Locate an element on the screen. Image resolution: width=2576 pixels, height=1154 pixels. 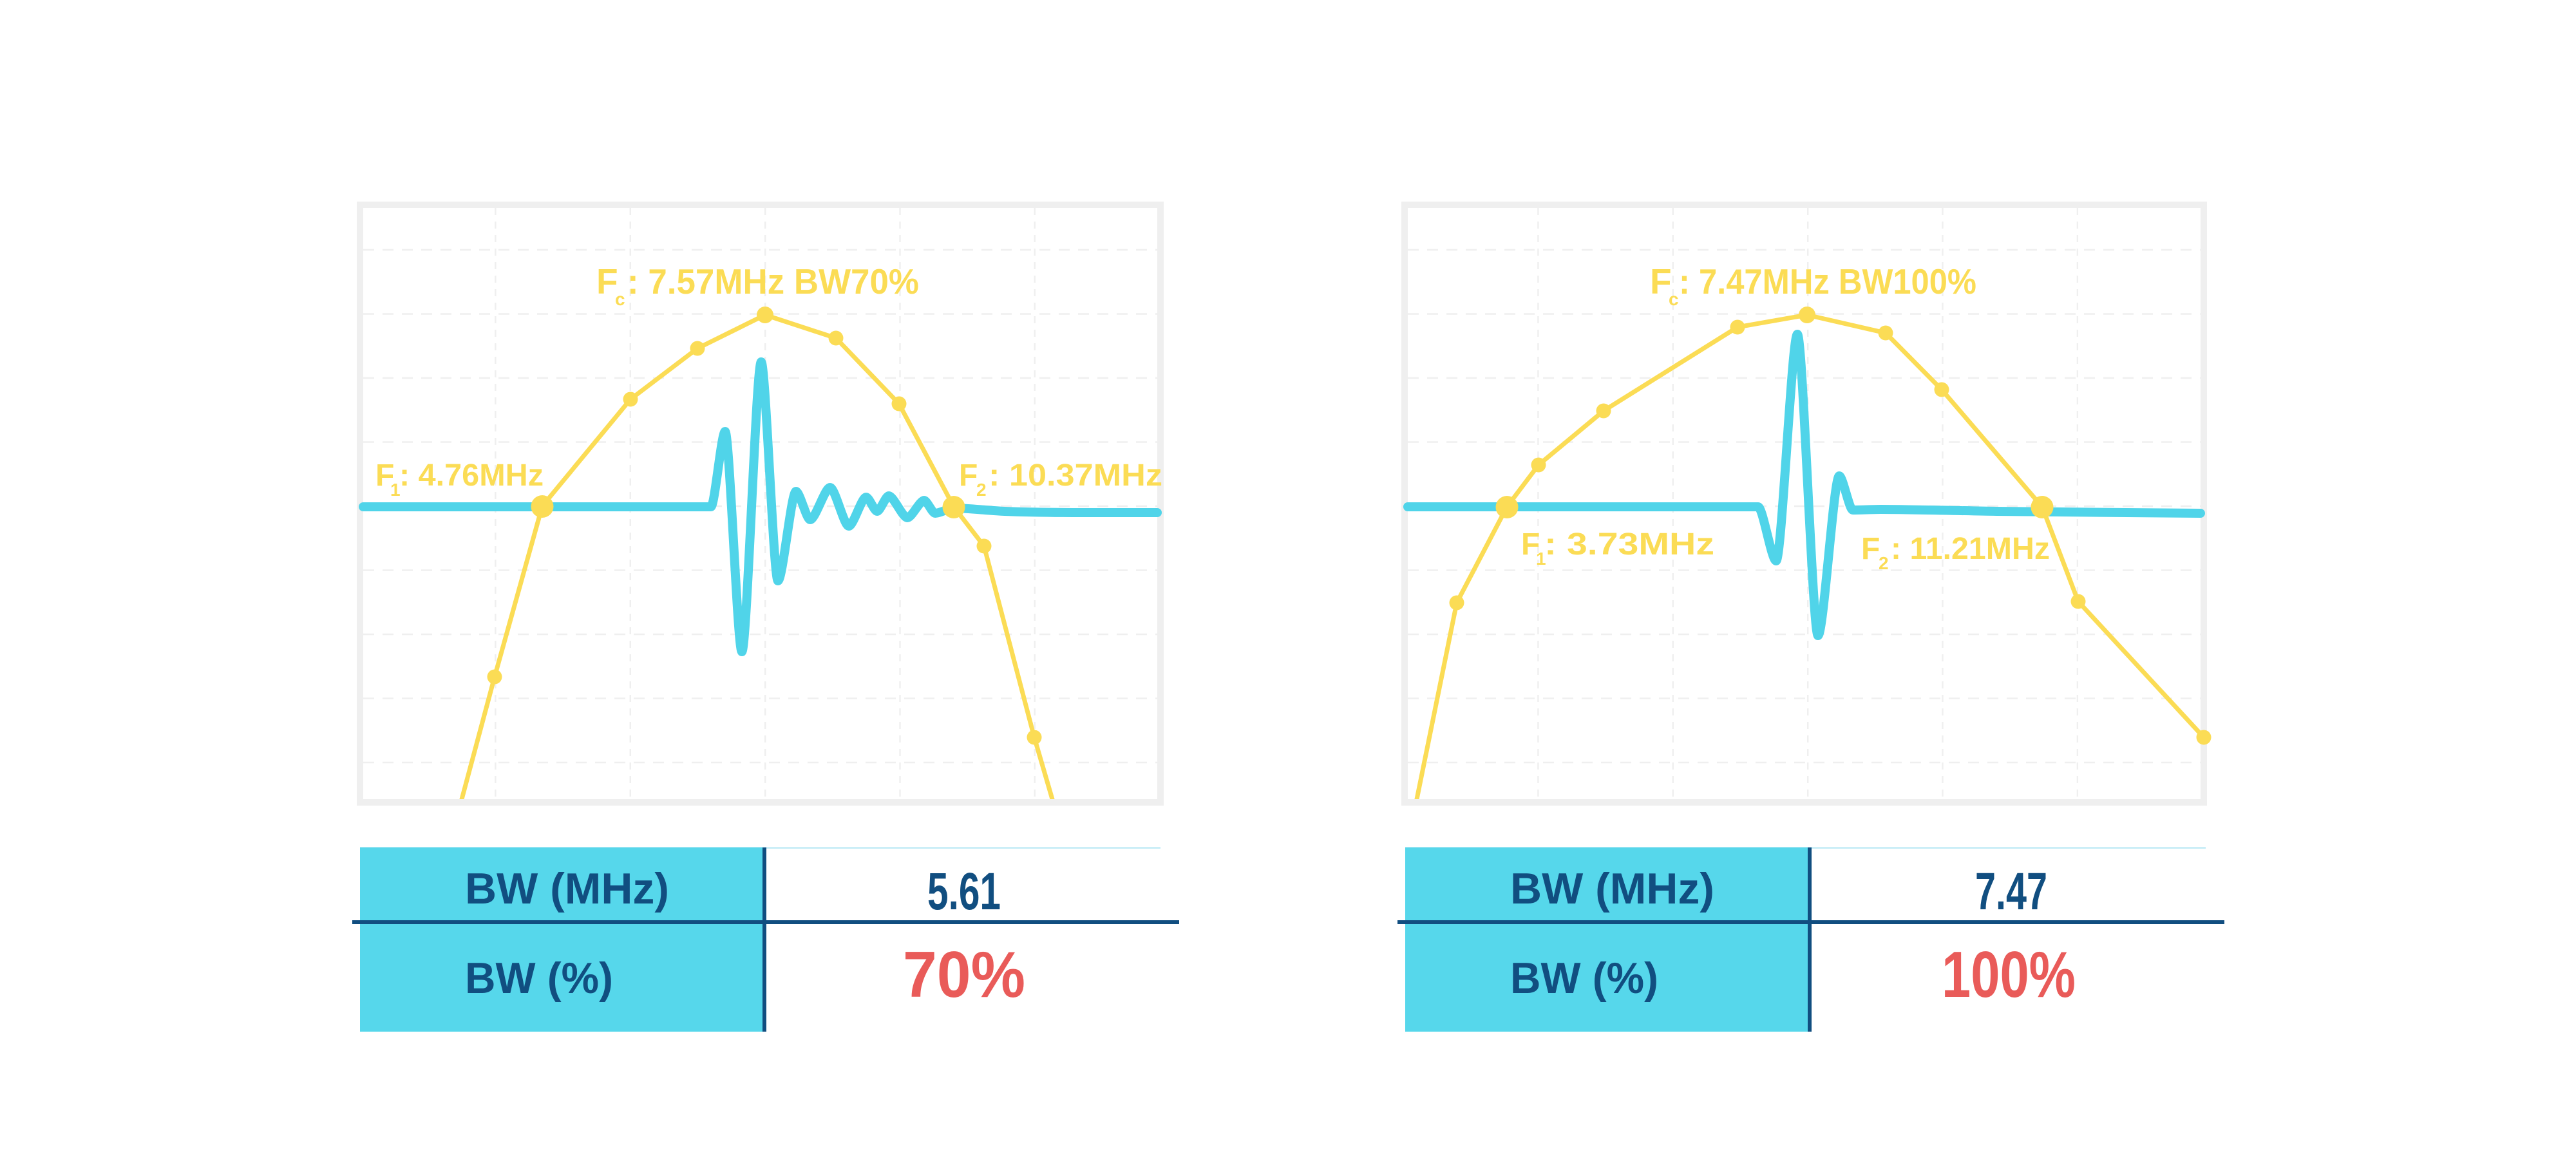
svg-text: 5.61 is located at coordinates (964, 891).